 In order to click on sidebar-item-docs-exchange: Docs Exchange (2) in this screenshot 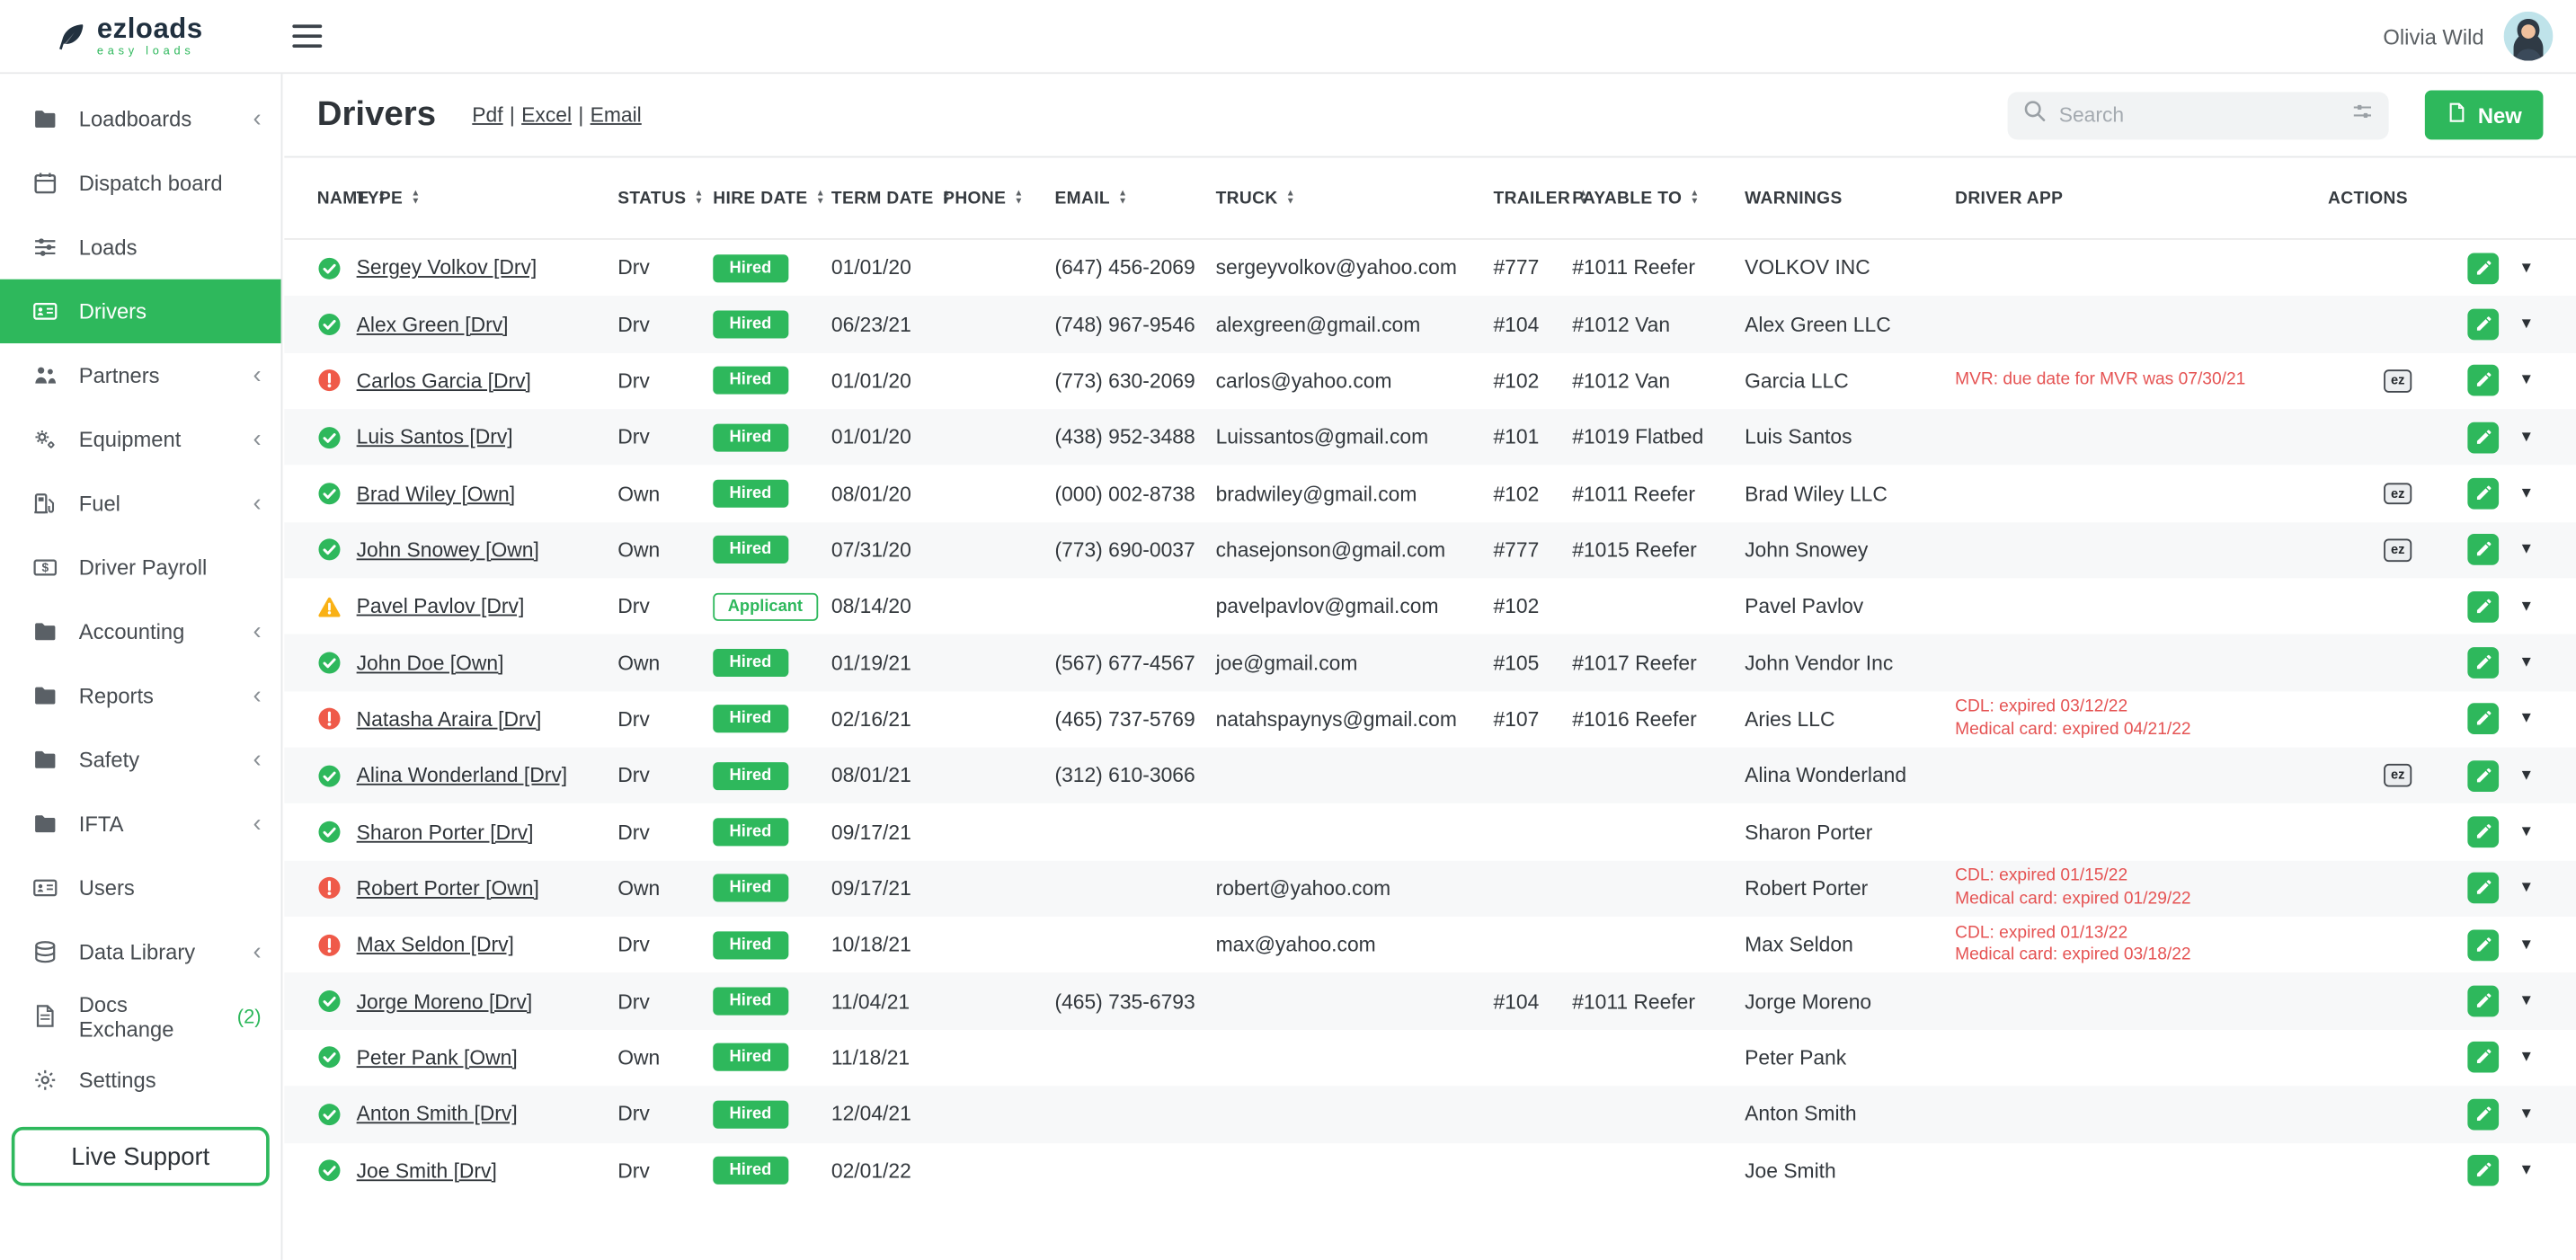, I will do `click(140, 1016)`.